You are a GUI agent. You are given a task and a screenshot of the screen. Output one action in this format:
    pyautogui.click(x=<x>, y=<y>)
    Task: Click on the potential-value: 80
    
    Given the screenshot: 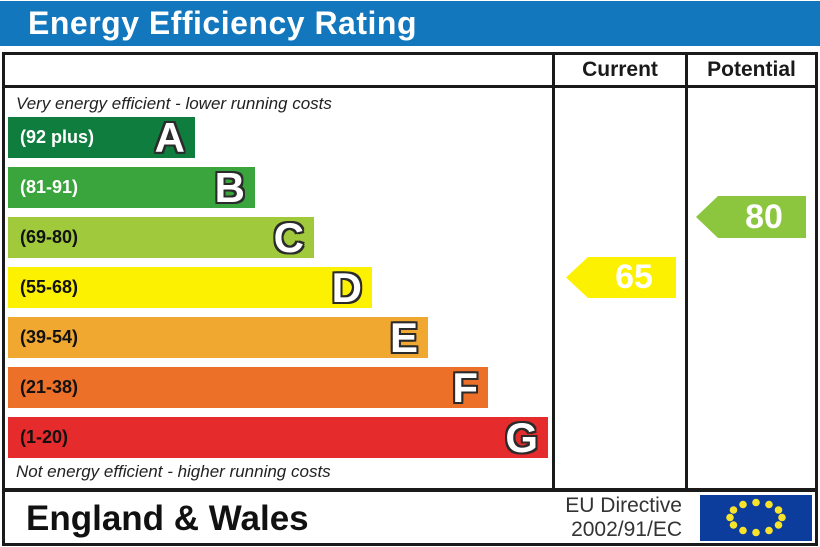 What is the action you would take?
    pyautogui.click(x=764, y=216)
    